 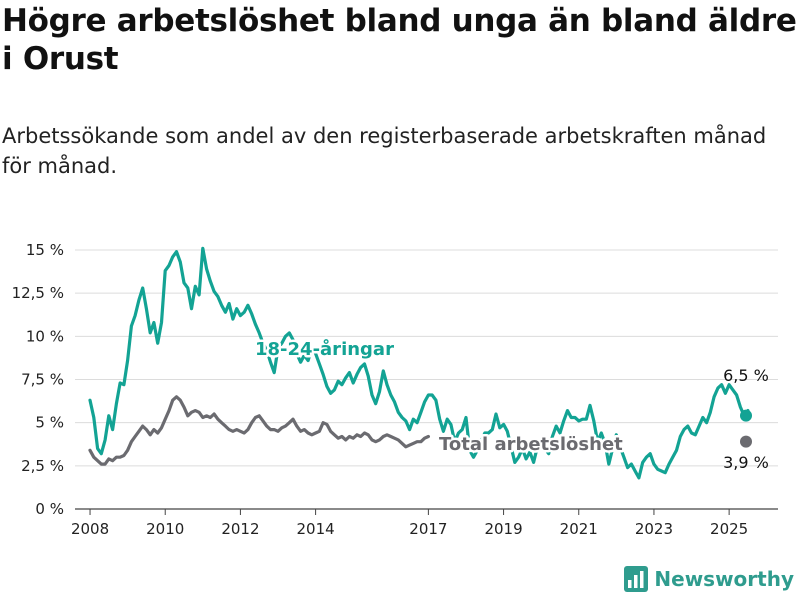 I want to click on x-tick-label: 2021, so click(x=579, y=529).